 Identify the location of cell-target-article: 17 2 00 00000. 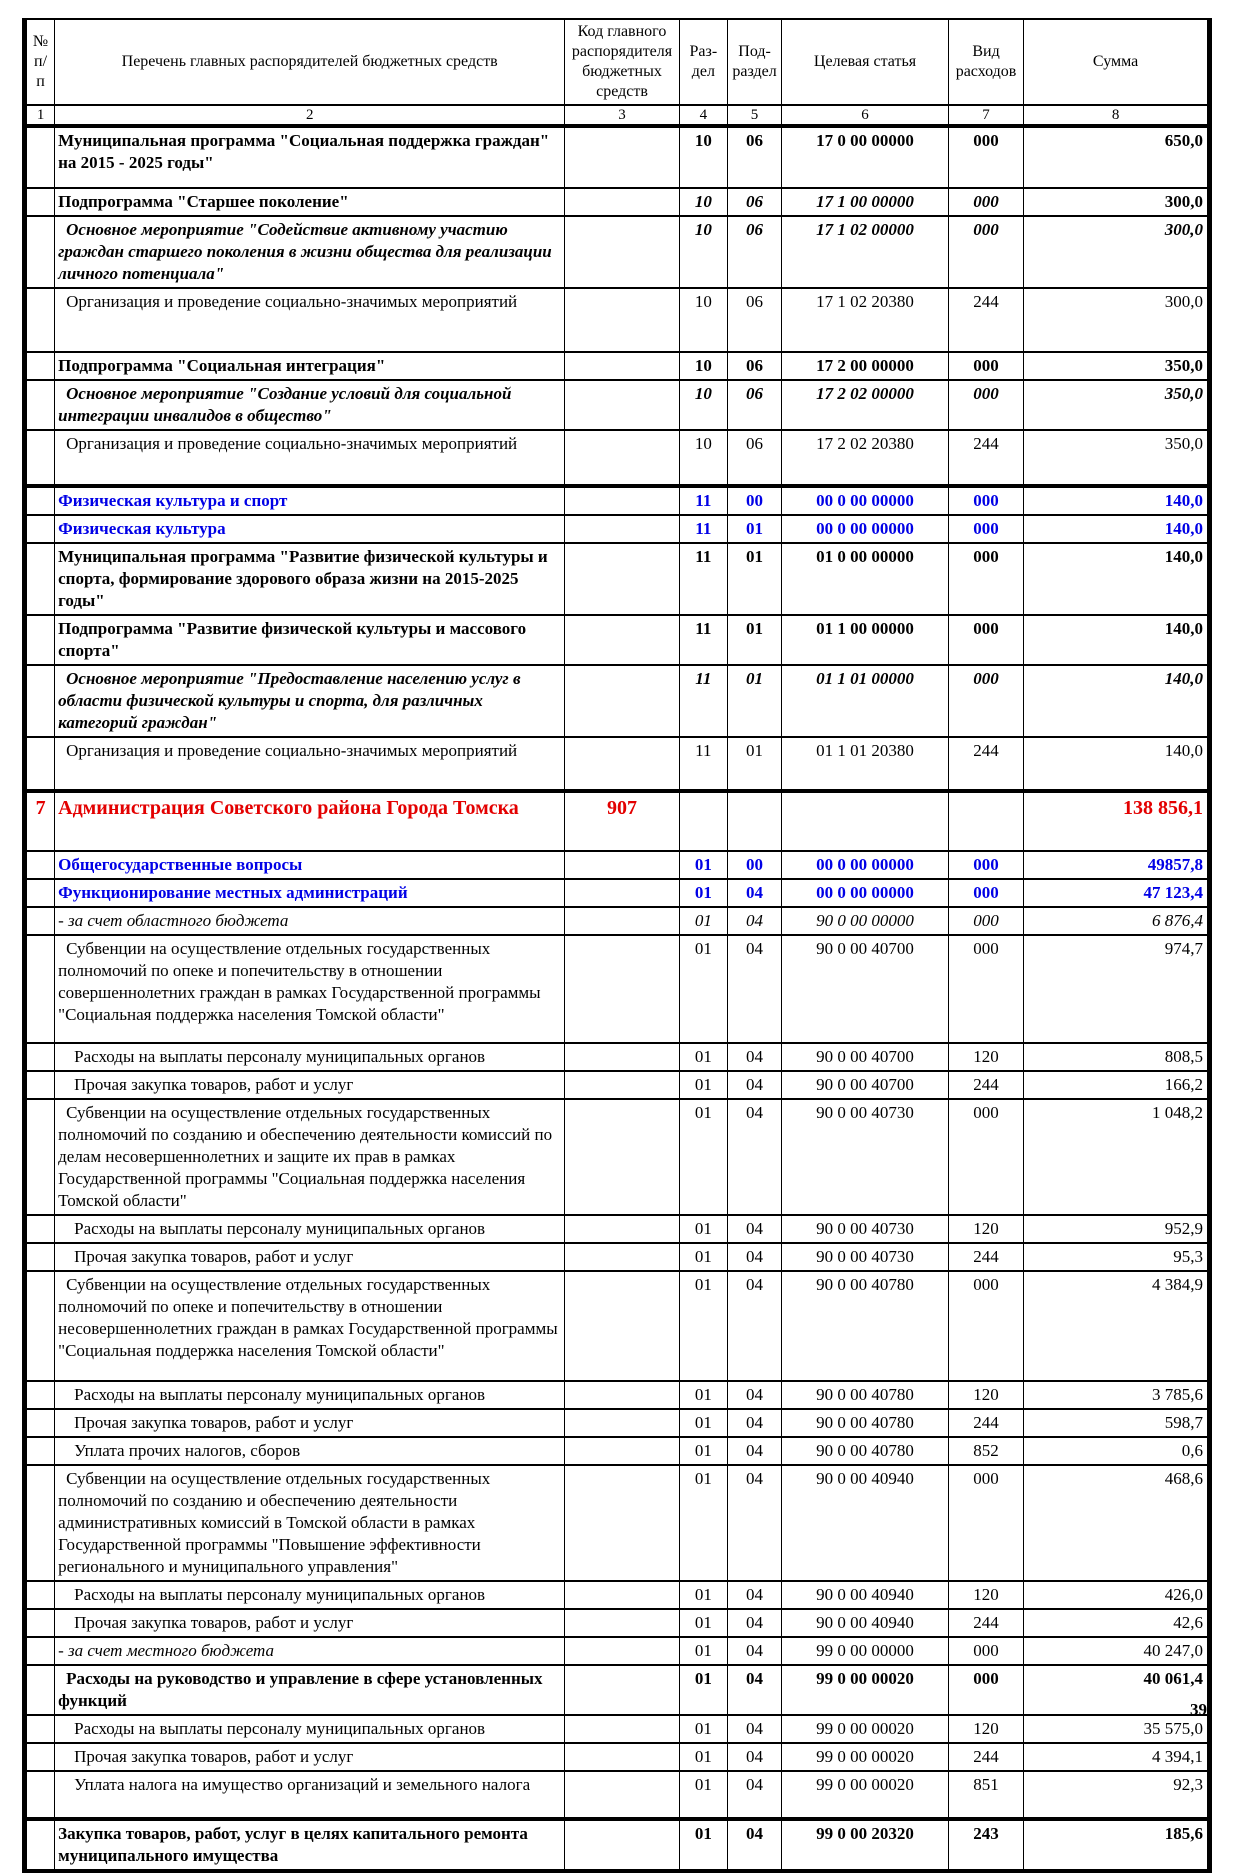
(865, 366).